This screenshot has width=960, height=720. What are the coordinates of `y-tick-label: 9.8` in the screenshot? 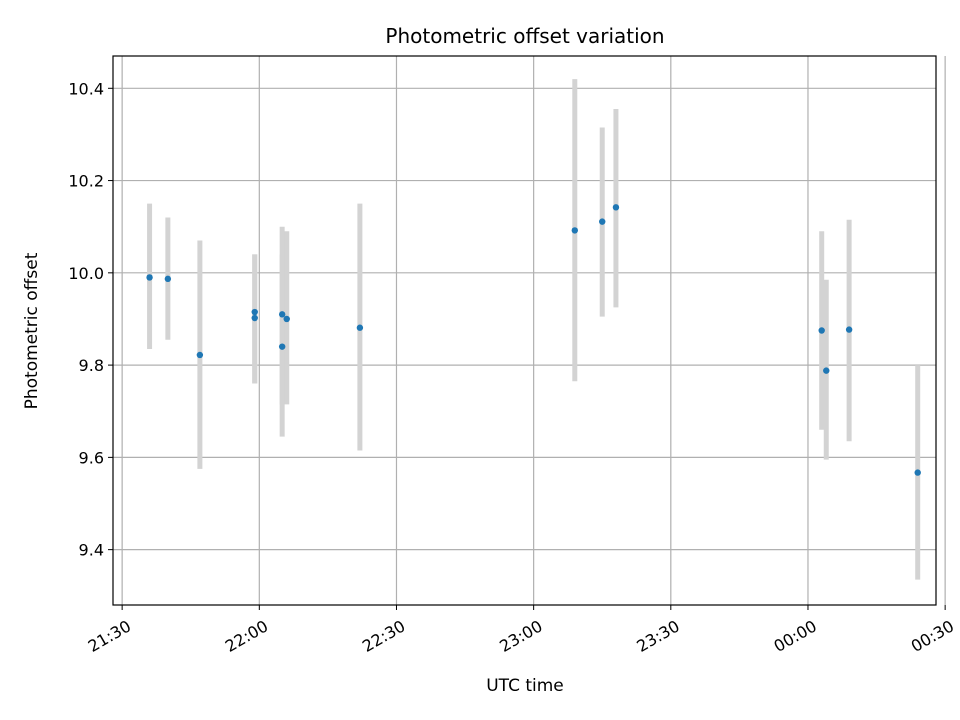 It's located at (91, 365).